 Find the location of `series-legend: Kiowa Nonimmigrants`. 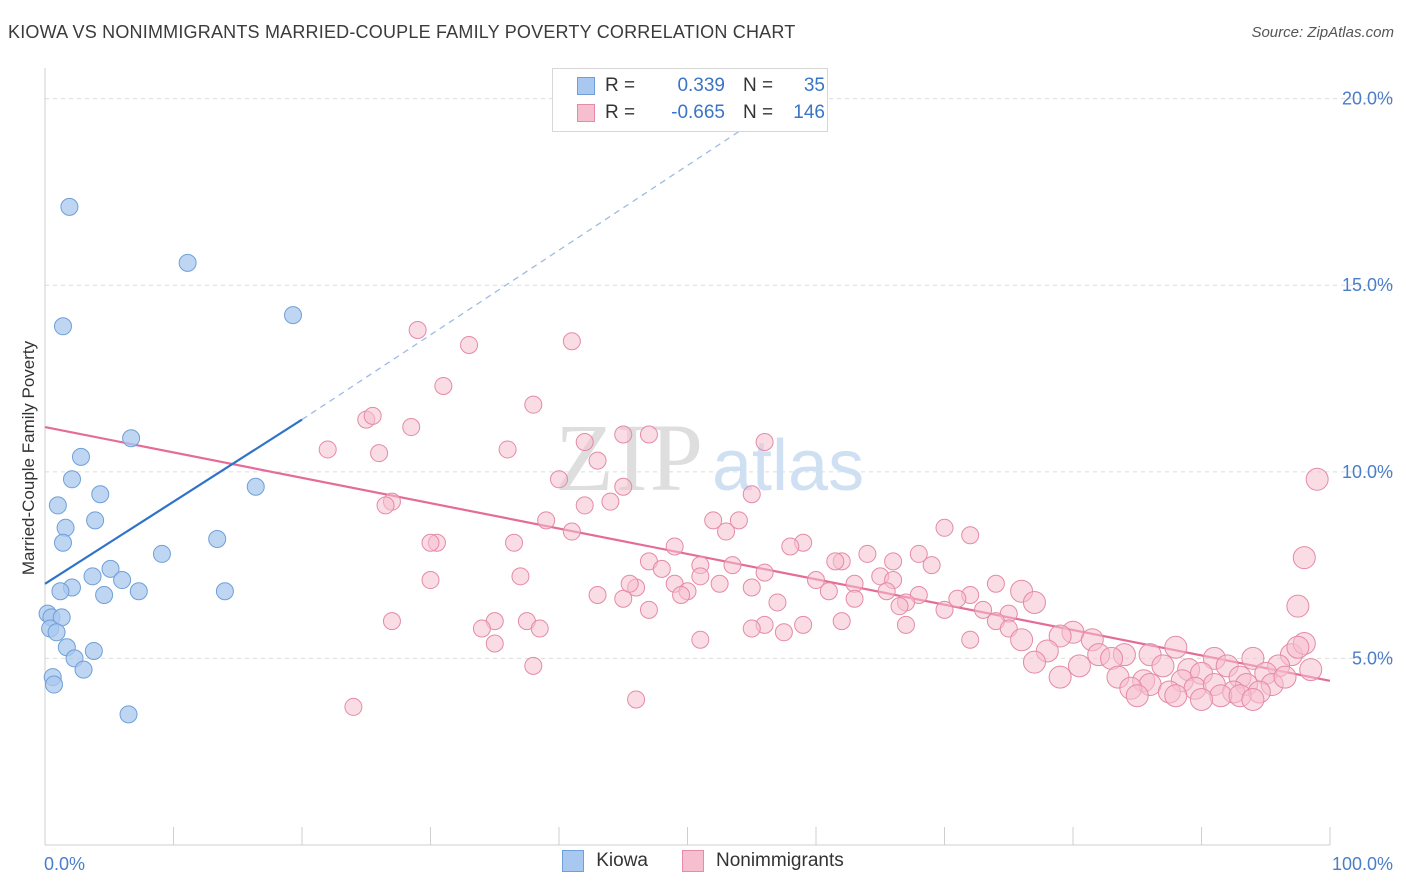

series-legend: Kiowa Nonimmigrants is located at coordinates (703, 861).